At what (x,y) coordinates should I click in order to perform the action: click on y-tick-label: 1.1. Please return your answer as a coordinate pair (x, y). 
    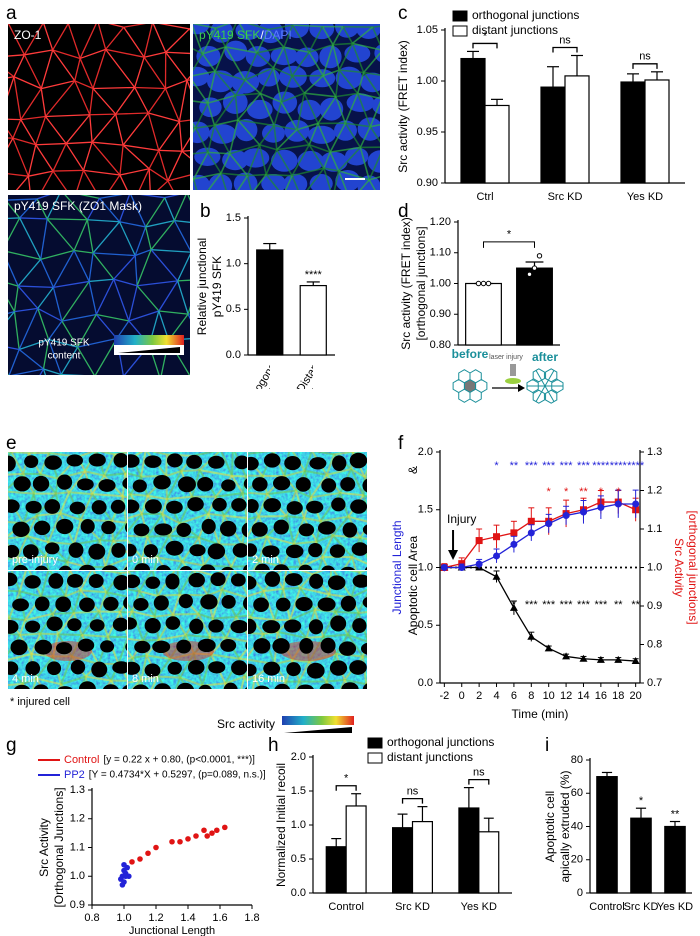
    Looking at the image, I should click on (654, 529).